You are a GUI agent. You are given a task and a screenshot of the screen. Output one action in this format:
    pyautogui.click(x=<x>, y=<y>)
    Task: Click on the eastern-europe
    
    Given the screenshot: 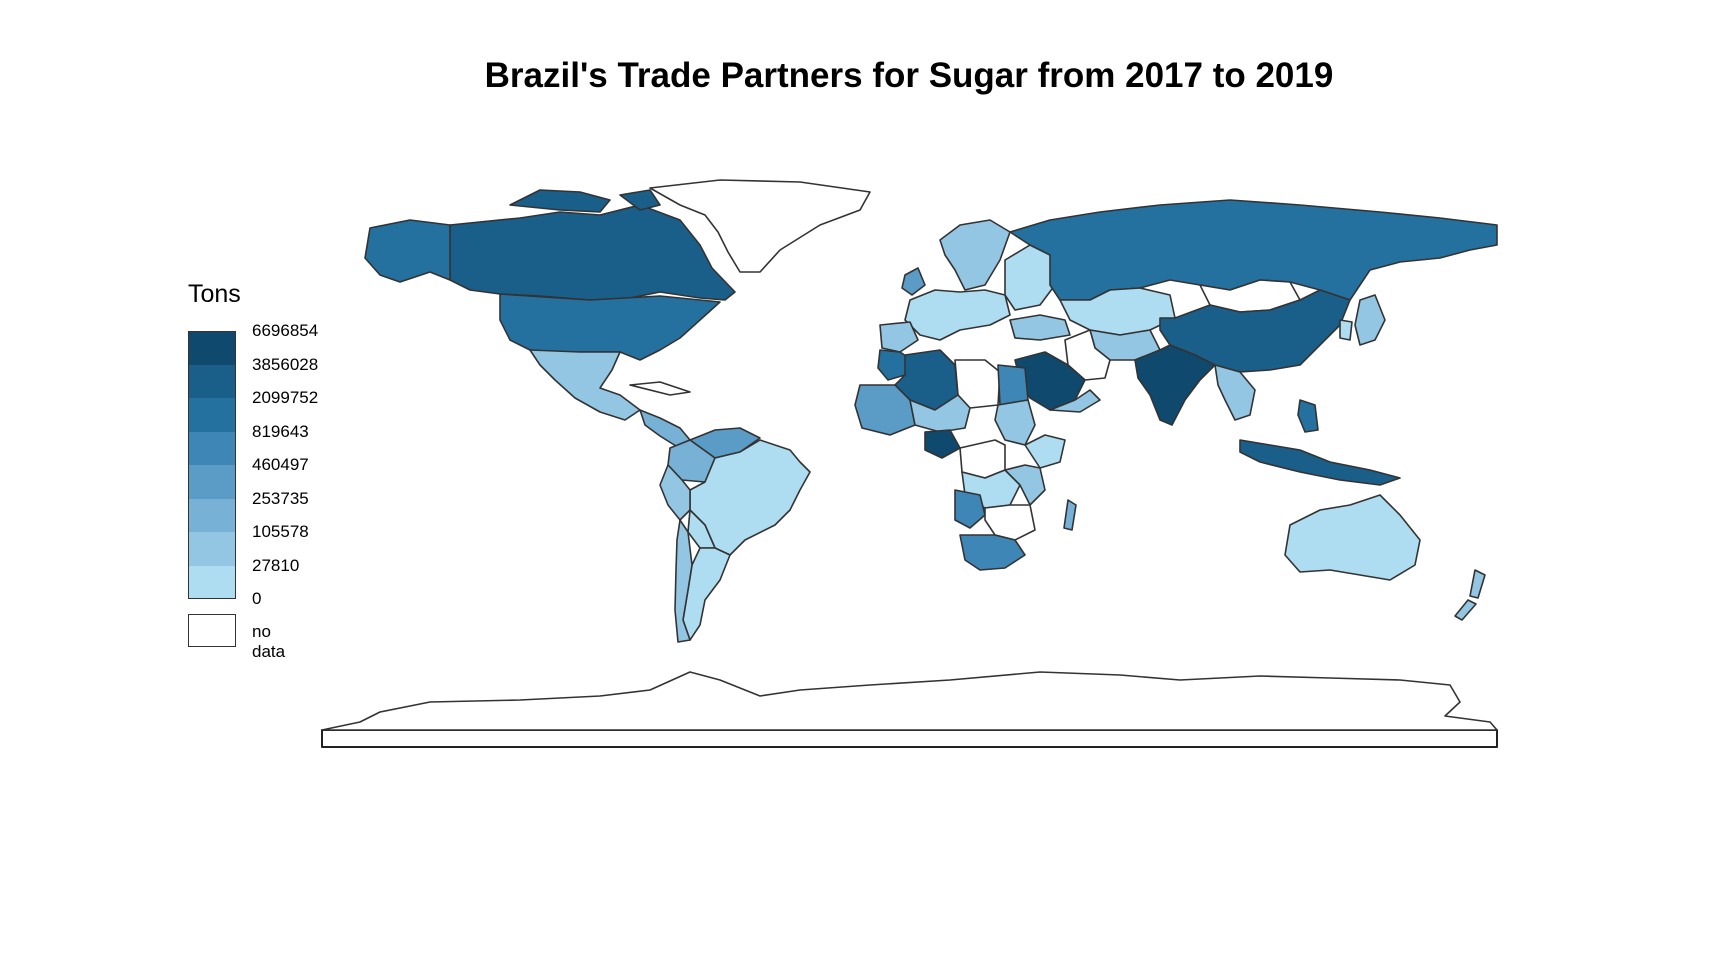 What is the action you would take?
    pyautogui.click(x=1030, y=277)
    